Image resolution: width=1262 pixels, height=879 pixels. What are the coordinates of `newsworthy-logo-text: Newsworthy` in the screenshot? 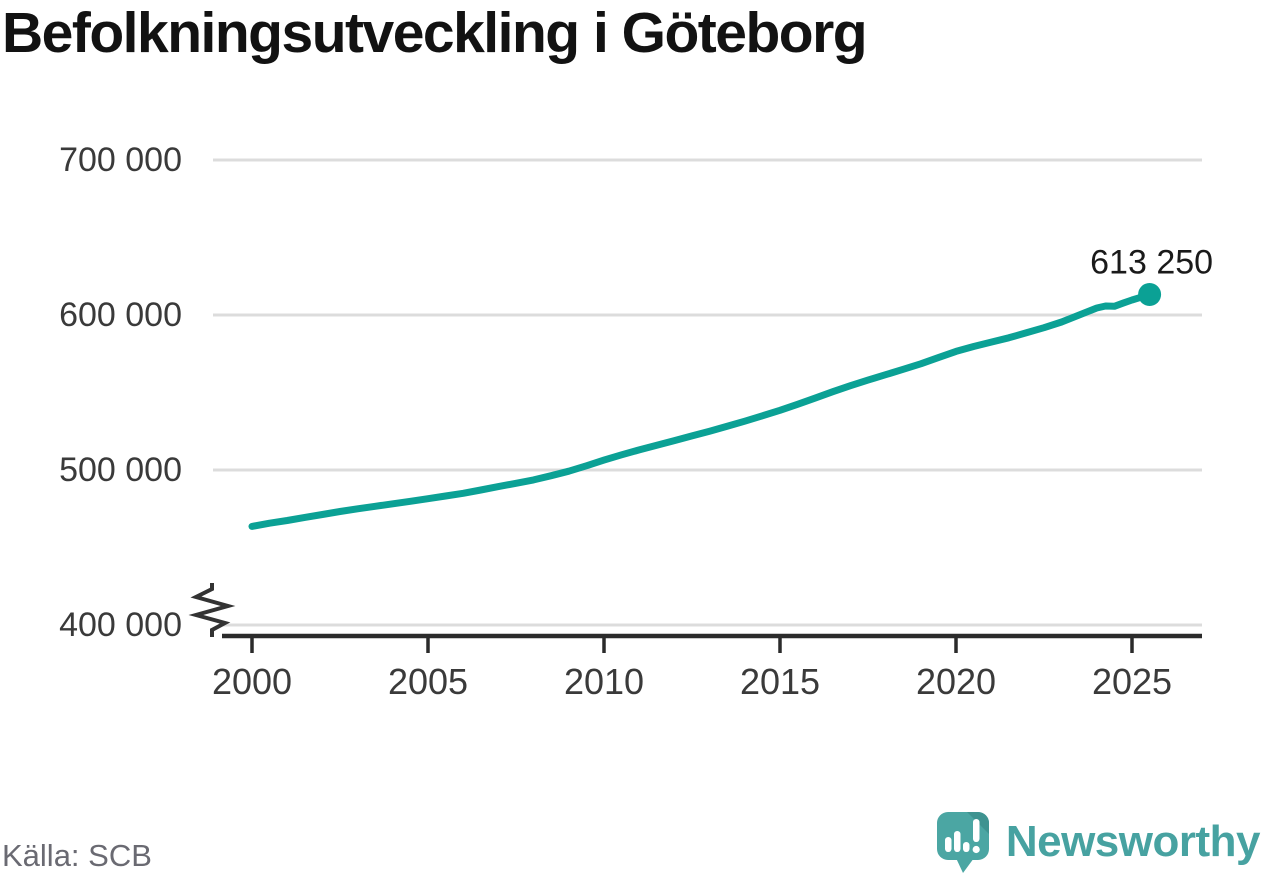 It's located at (1133, 841).